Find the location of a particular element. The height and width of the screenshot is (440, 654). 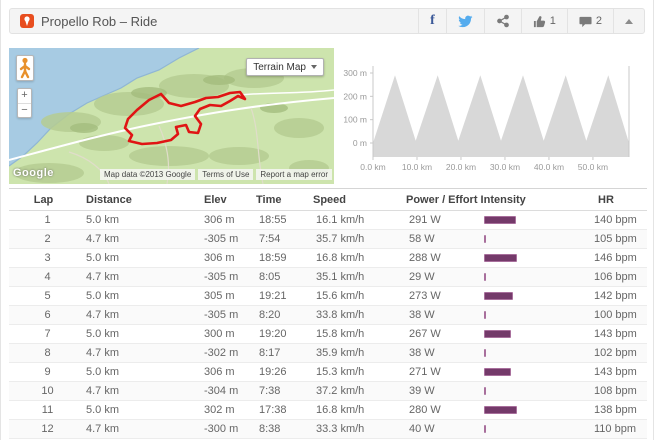

time-cell: 7:38 is located at coordinates (279, 391).